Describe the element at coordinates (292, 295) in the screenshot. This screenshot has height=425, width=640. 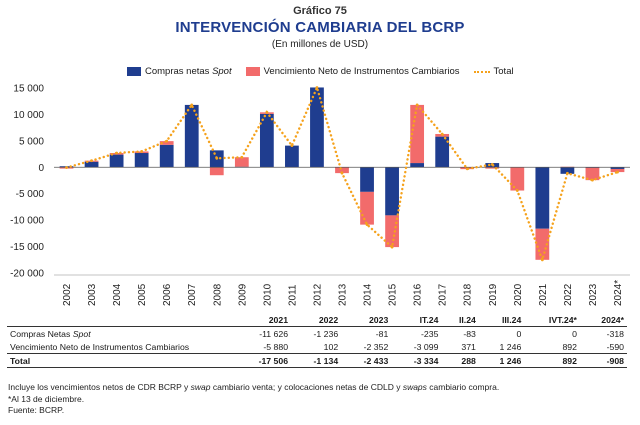
I see `x-tick-label: 2011` at that location.